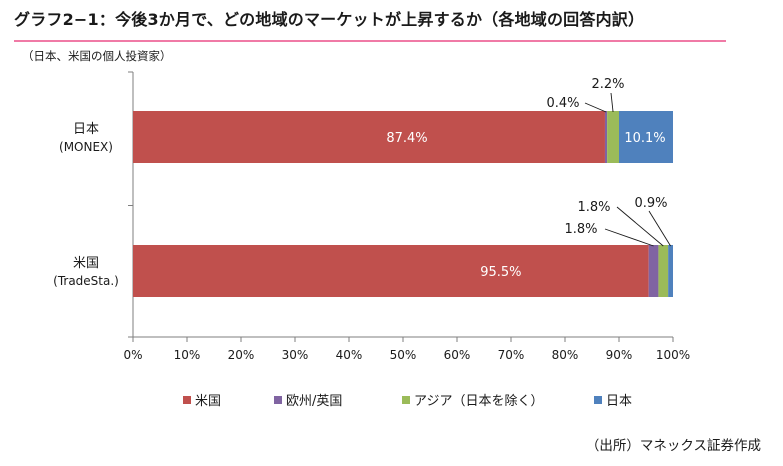  I want to click on x-tick-label: 80%, so click(565, 355).